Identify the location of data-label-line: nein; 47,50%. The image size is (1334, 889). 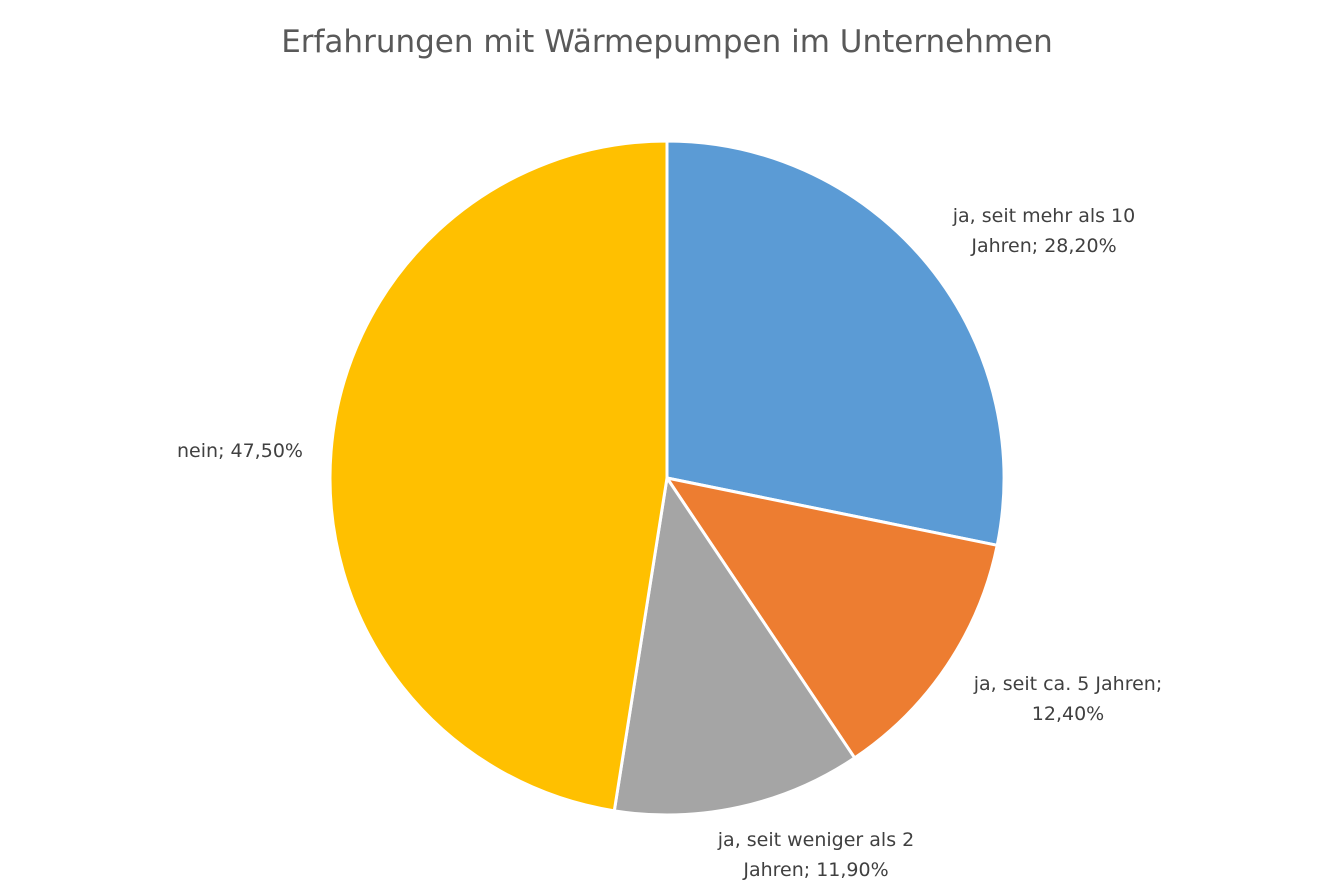
(240, 451).